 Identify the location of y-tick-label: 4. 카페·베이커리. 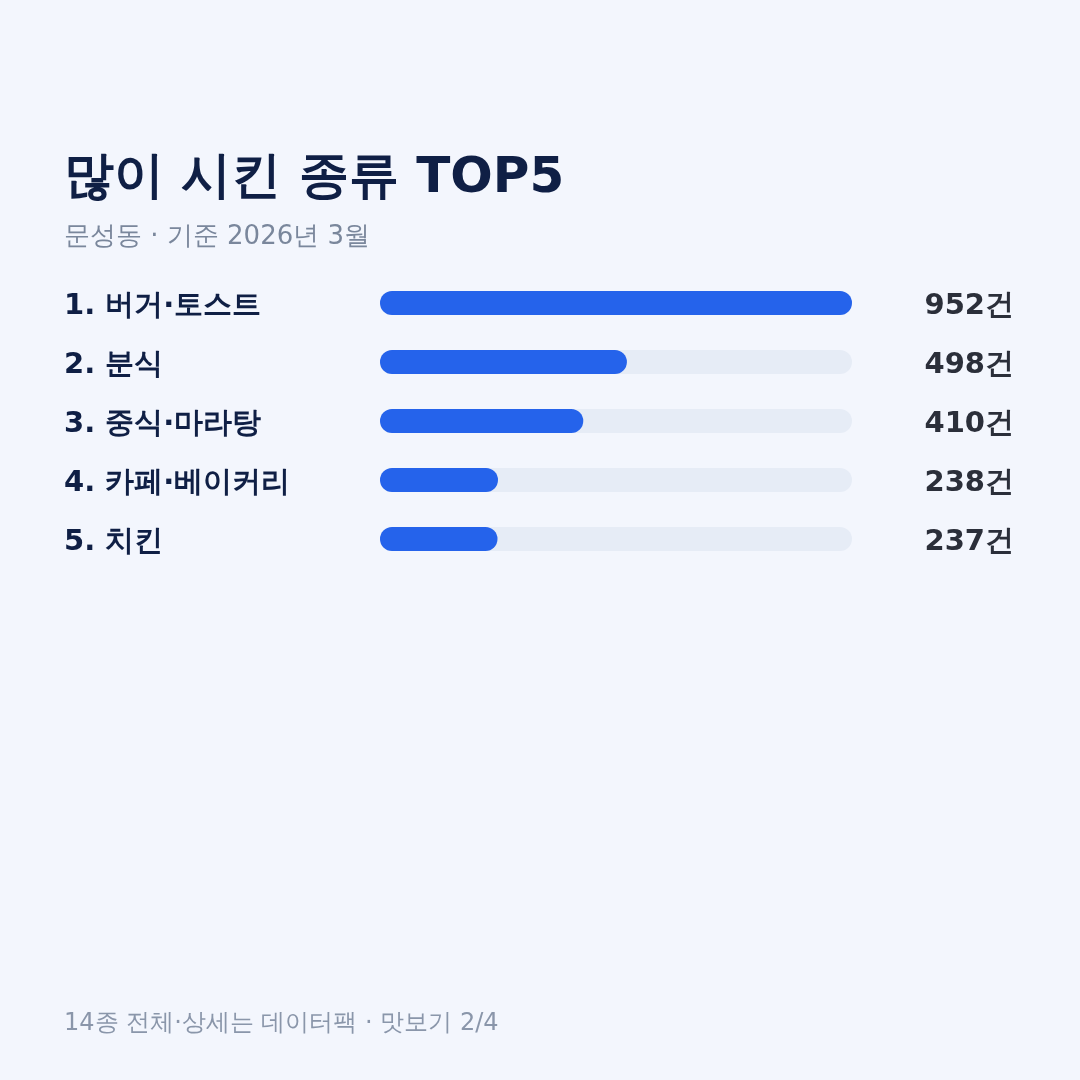
(177, 481).